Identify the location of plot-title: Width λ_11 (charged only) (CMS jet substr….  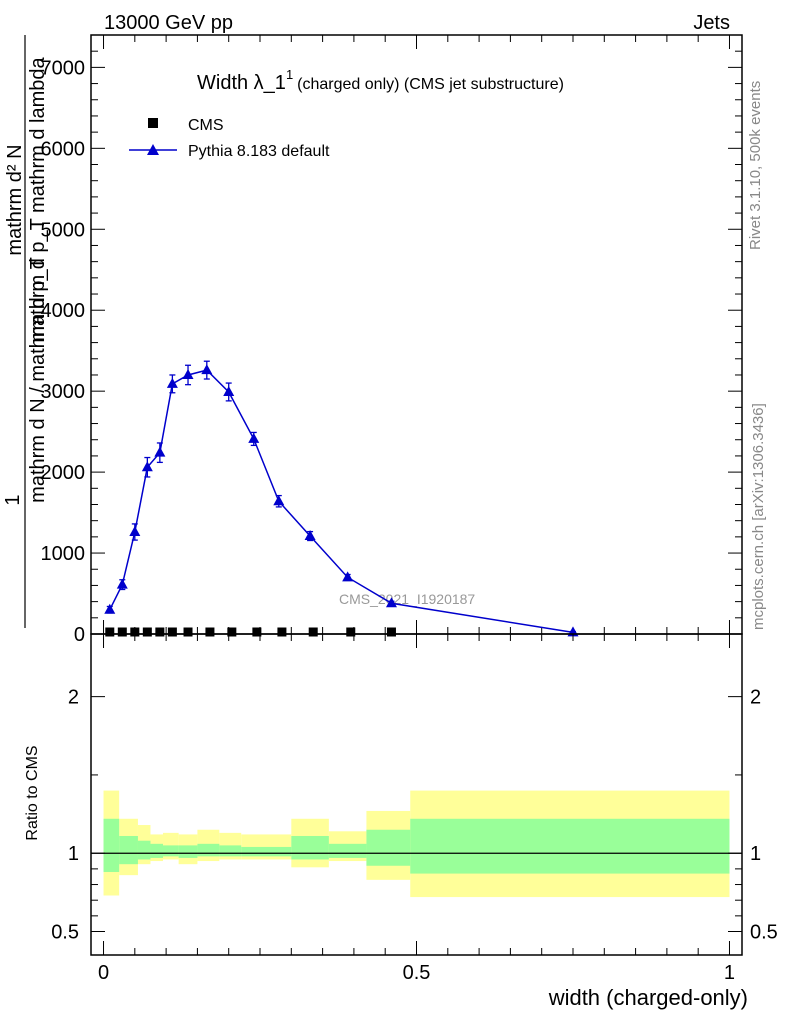
(380, 80).